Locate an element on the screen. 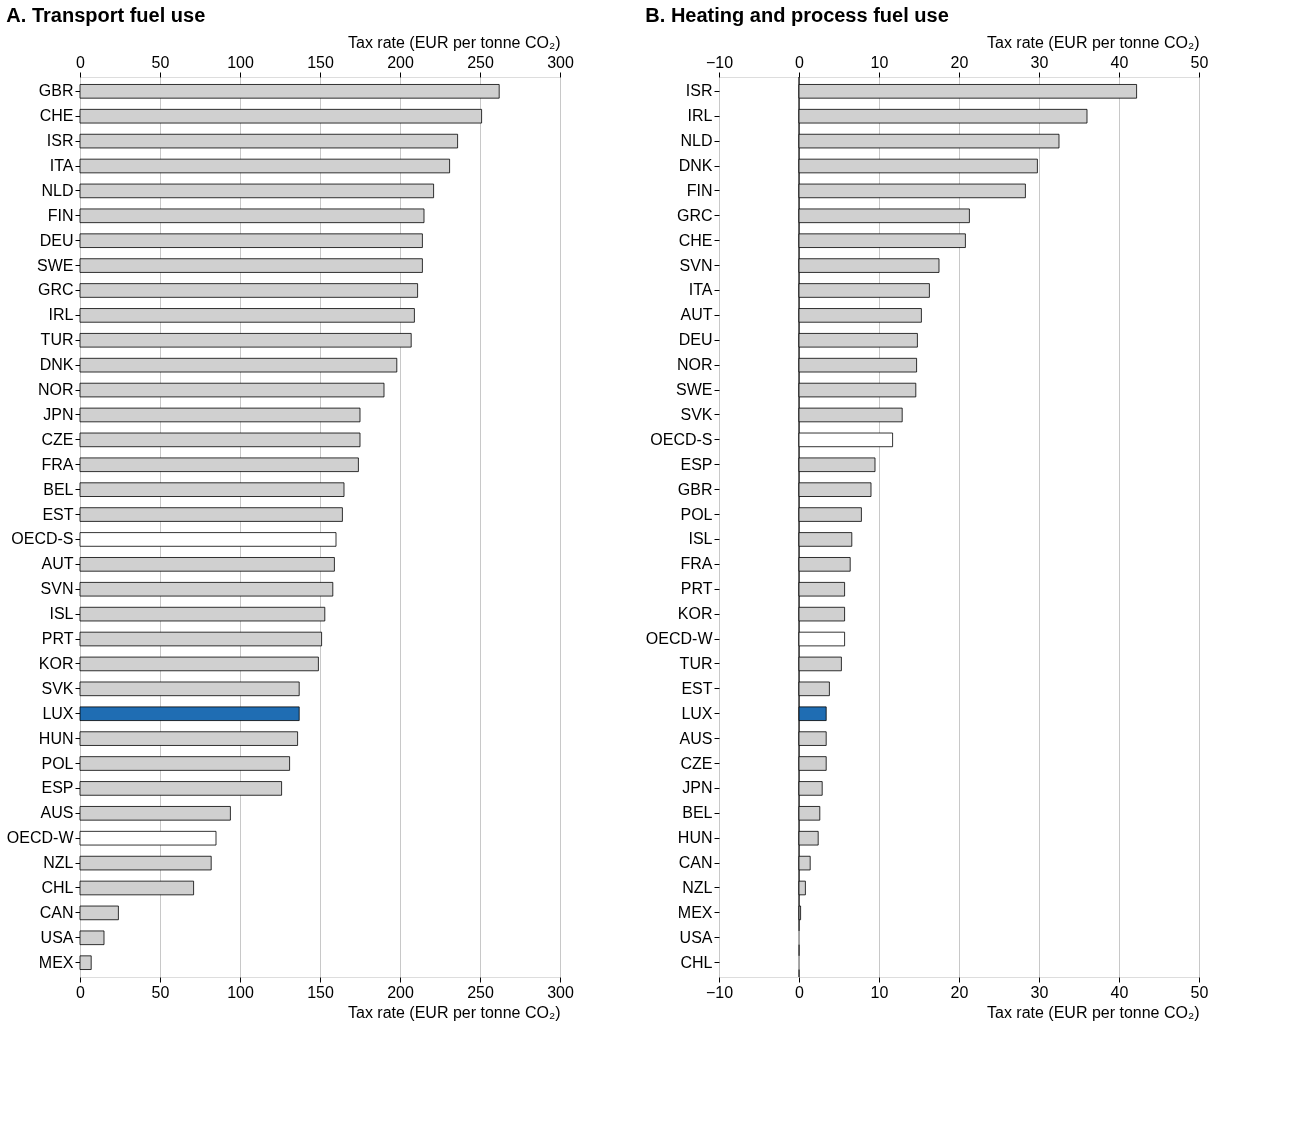 The image size is (1315, 1135). y-tick-label: MEX is located at coordinates (695, 912).